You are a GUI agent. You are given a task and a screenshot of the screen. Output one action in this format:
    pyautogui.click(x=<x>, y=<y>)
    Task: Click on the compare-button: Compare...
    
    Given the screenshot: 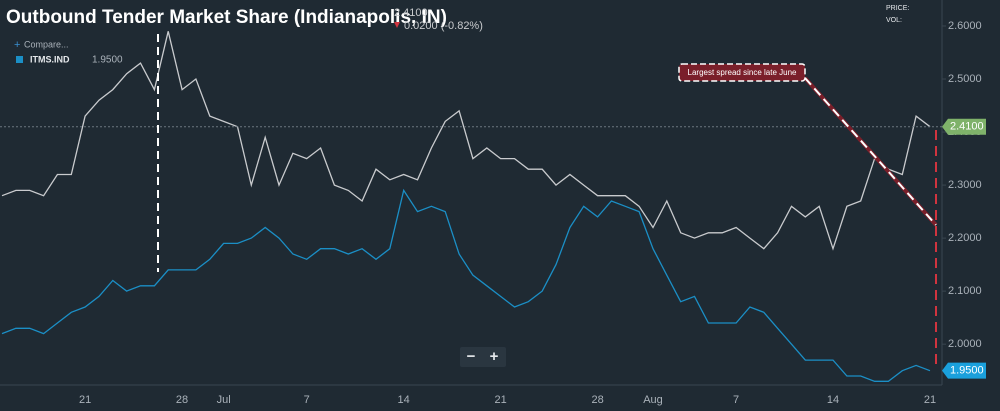 What is the action you would take?
    pyautogui.click(x=46, y=44)
    